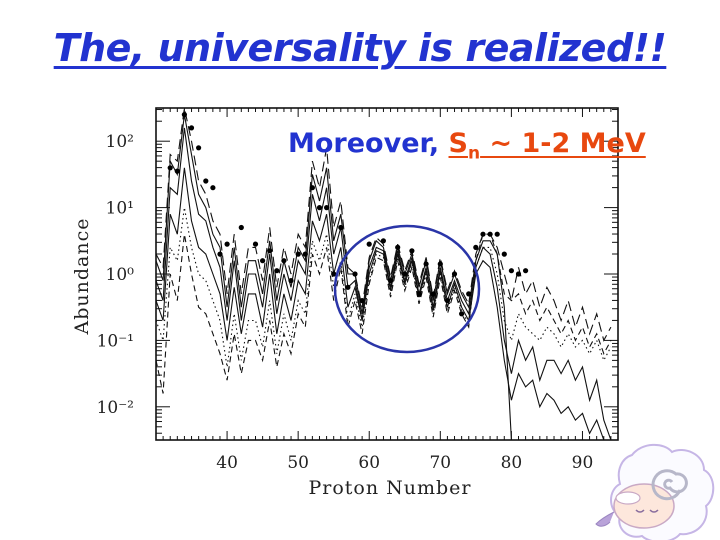 This screenshot has height=540, width=720. Describe the element at coordinates (120, 142) in the screenshot. I see `y-tick-label: 10²` at that location.